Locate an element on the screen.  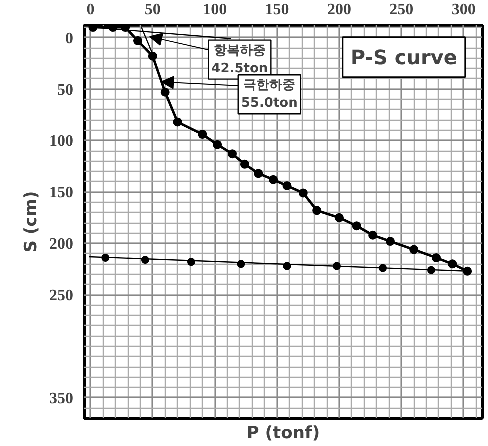
x-tick-label: 200 is located at coordinates (339, 10).